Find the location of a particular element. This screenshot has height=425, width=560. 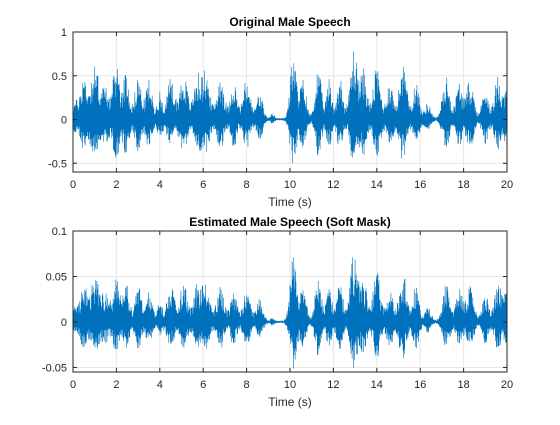

subplot-title: Original Male Speech is located at coordinates (289, 22).